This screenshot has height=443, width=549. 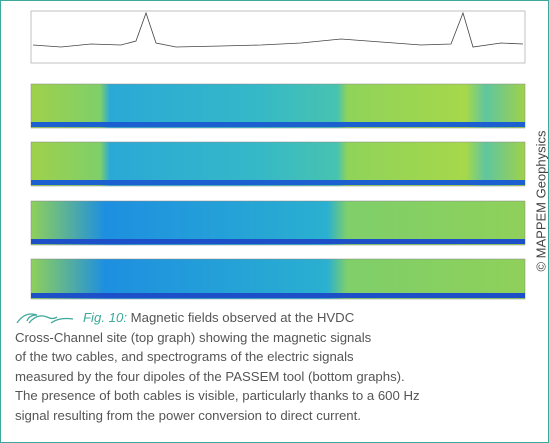 I want to click on top-plot, so click(x=278, y=37).